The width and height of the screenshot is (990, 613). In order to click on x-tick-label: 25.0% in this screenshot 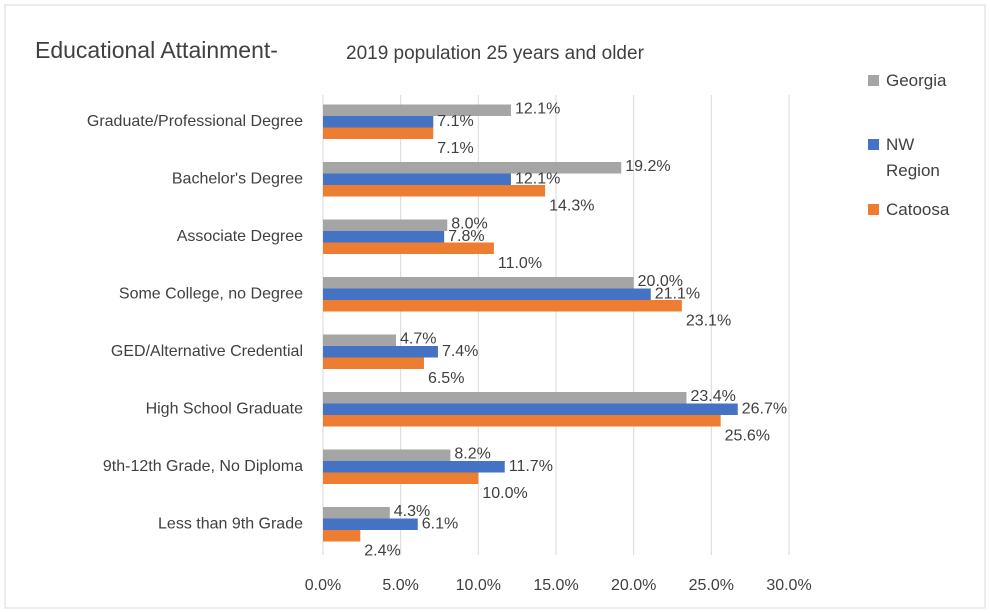, I will do `click(711, 585)`.